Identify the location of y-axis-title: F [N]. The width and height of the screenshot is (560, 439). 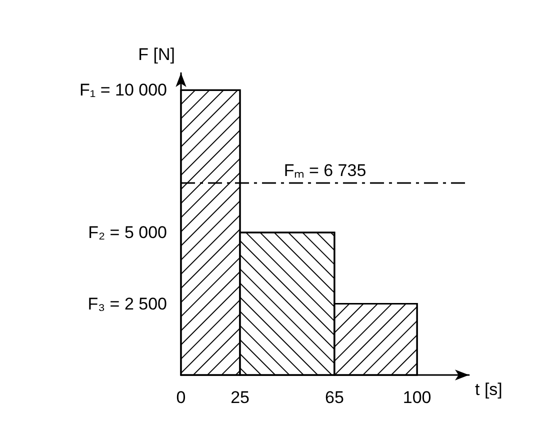
(156, 54).